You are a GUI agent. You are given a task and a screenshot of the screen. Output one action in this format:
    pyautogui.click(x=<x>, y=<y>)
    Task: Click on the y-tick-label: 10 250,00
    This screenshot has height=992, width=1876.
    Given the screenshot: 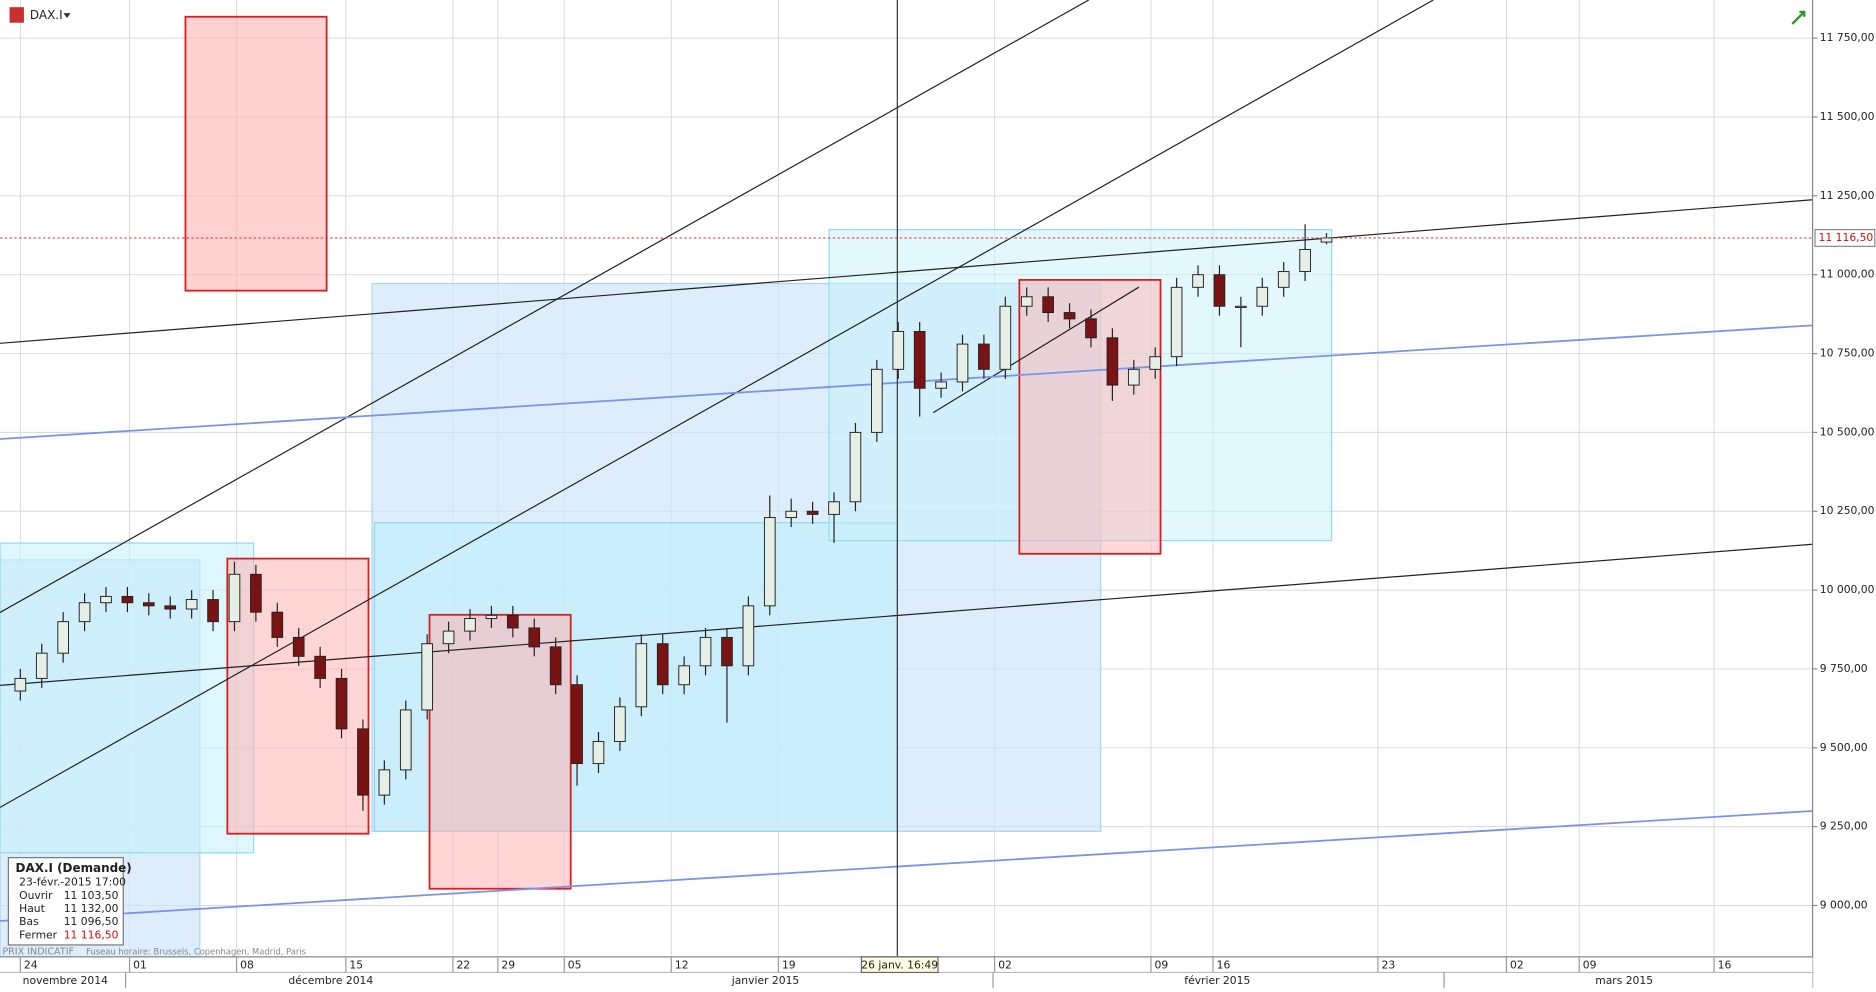 What is the action you would take?
    pyautogui.click(x=1847, y=510)
    